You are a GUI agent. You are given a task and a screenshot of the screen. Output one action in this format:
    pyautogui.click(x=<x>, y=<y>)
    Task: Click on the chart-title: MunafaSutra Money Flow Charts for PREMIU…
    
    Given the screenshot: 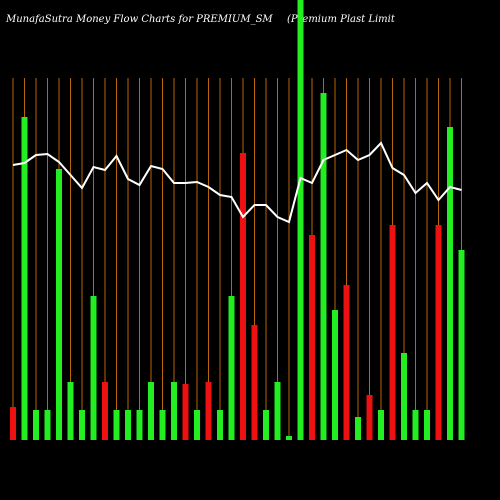 What is the action you would take?
    pyautogui.click(x=139, y=19)
    